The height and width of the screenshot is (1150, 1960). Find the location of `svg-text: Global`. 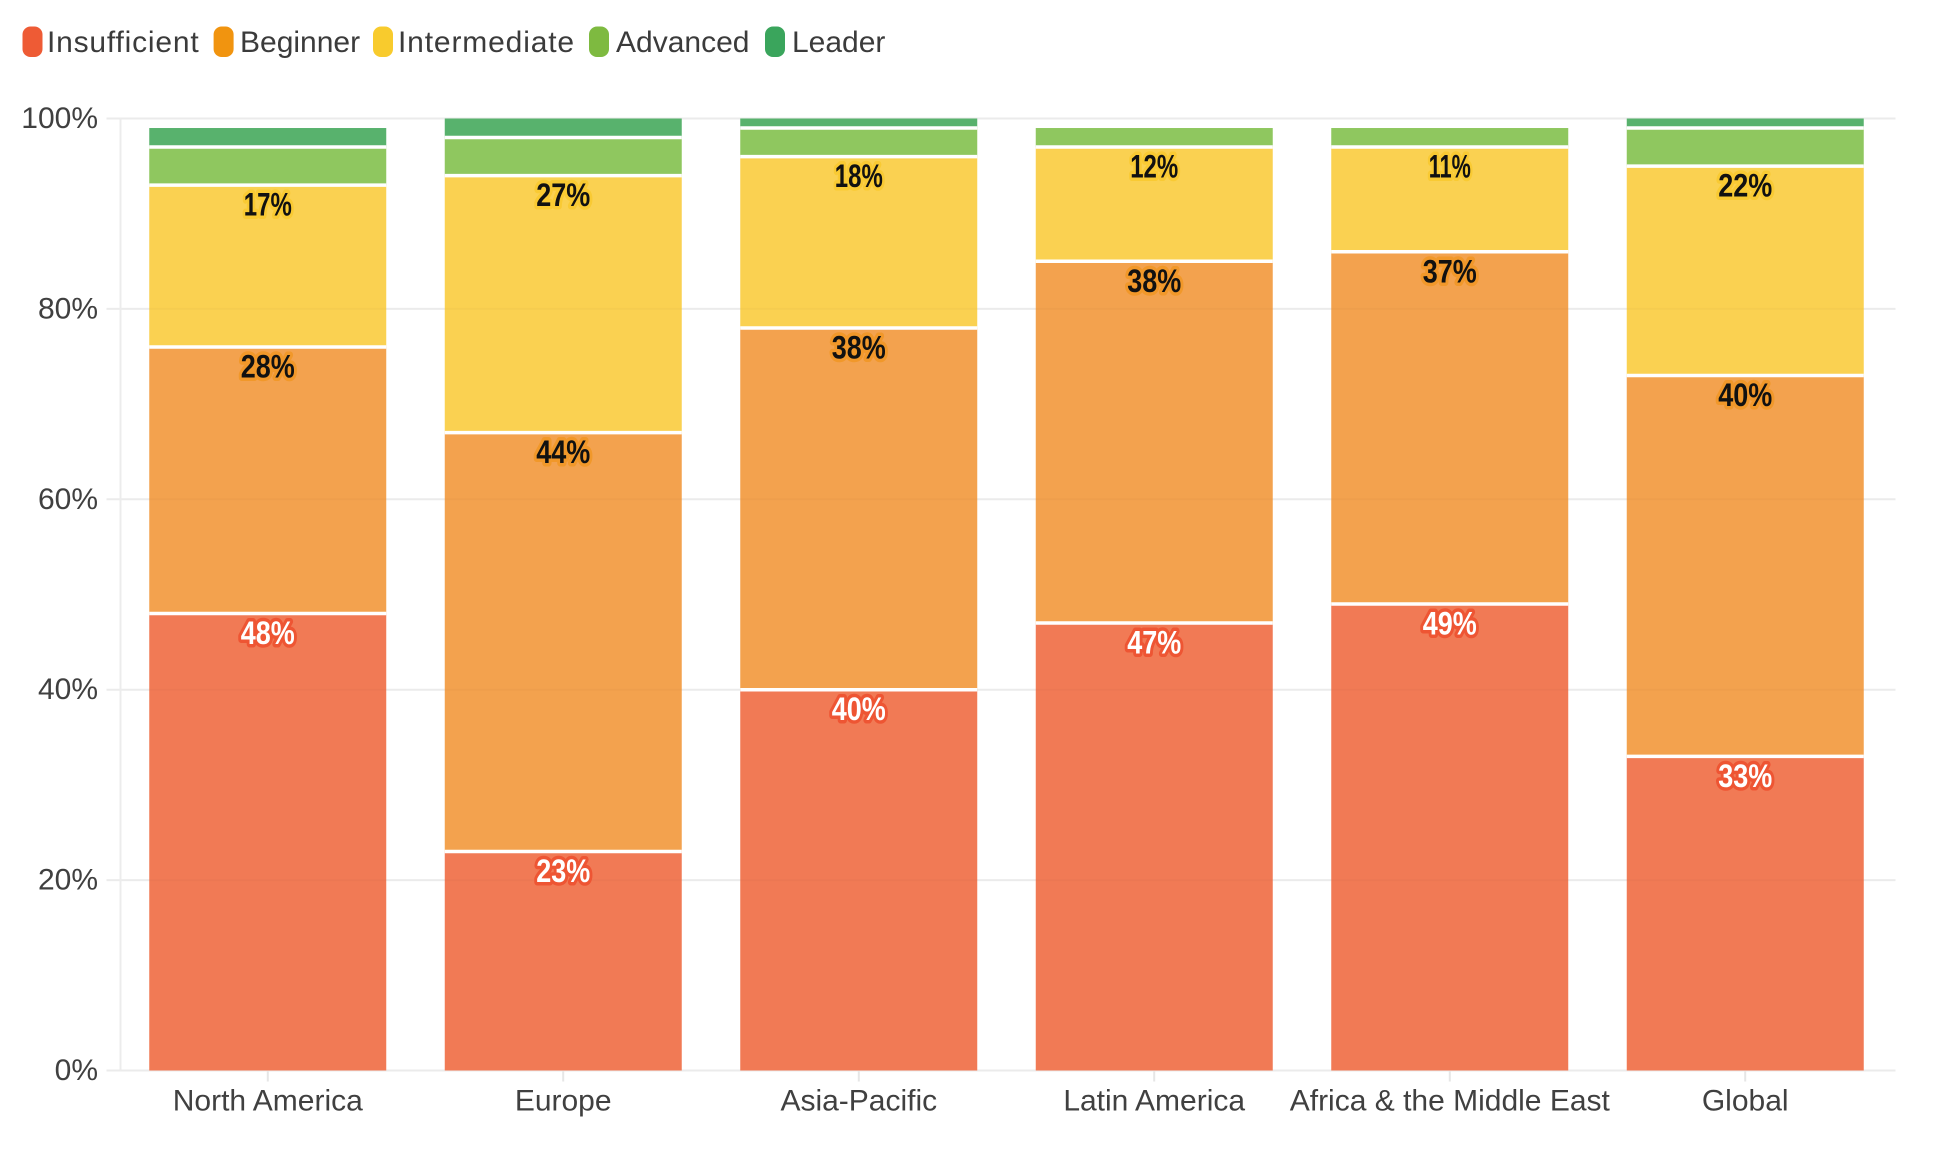

svg-text: Global is located at coordinates (1745, 1101).